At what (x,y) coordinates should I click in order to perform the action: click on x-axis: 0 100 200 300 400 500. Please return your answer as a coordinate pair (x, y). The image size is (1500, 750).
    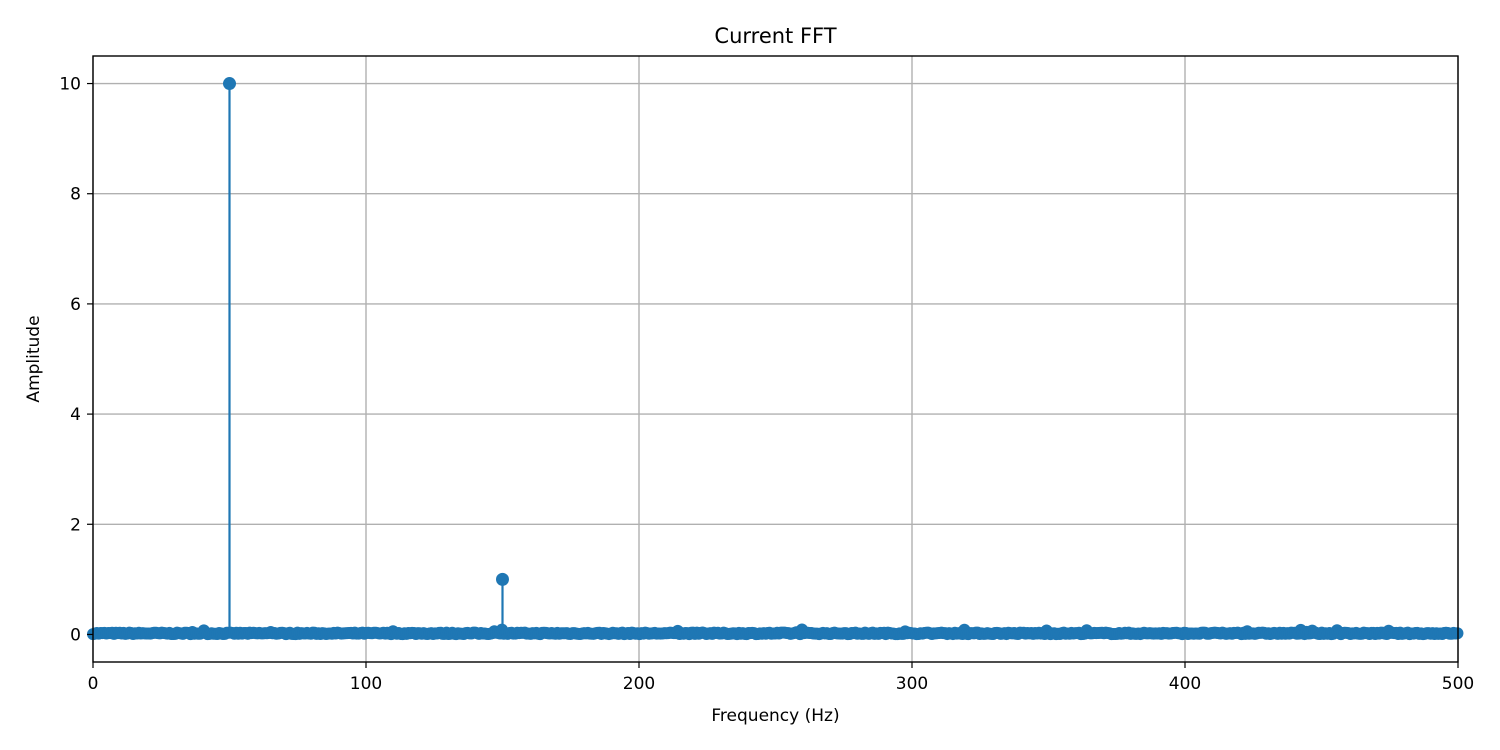
    Looking at the image, I should click on (781, 678).